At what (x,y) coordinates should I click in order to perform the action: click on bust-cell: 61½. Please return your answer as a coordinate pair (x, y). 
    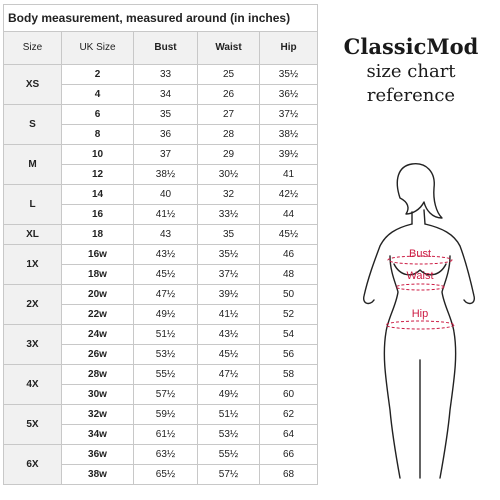
    Looking at the image, I should click on (165, 434).